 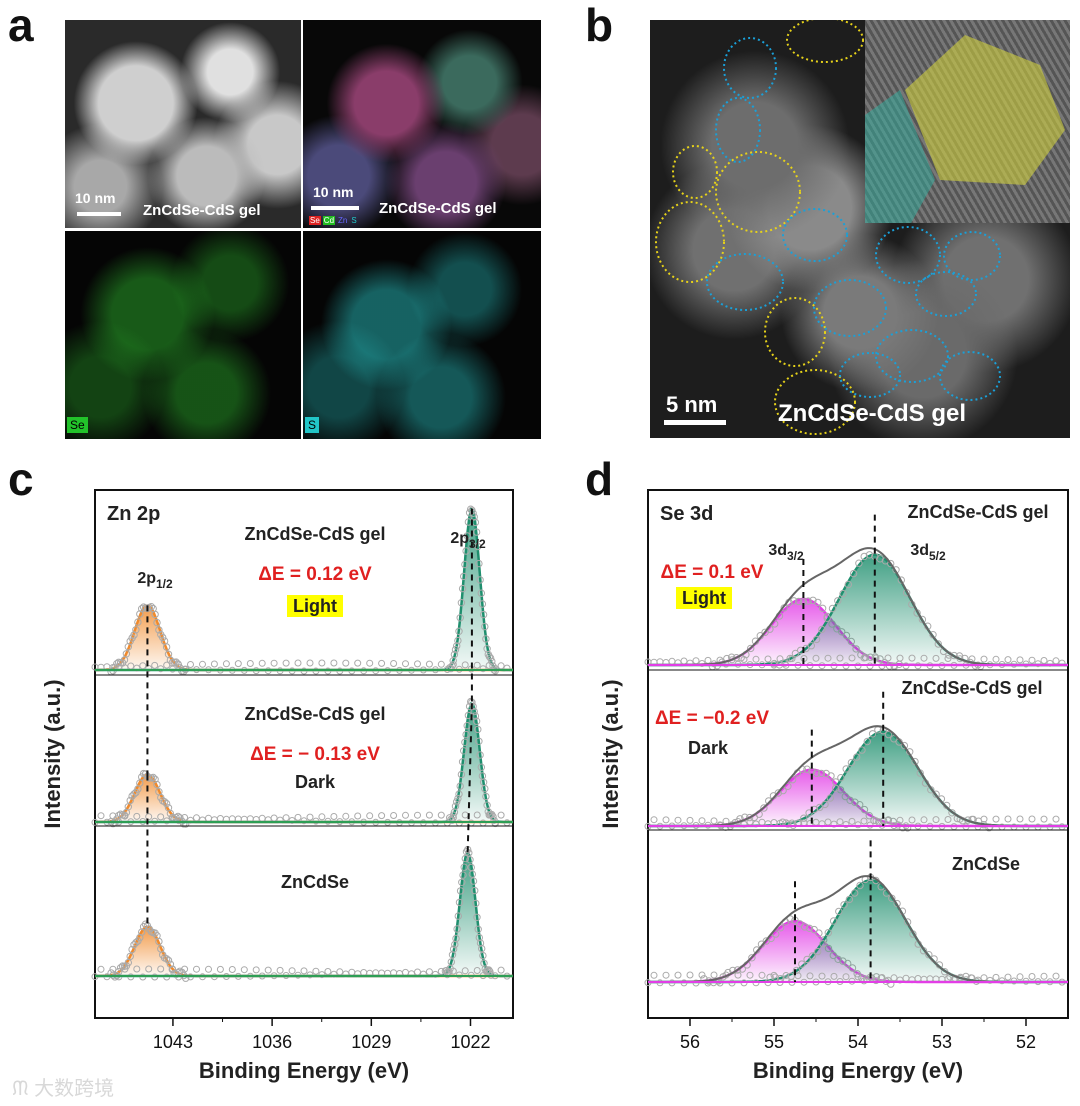 What do you see at coordinates (371, 1042) in the screenshot?
I see `x-tick-label: 1029` at bounding box center [371, 1042].